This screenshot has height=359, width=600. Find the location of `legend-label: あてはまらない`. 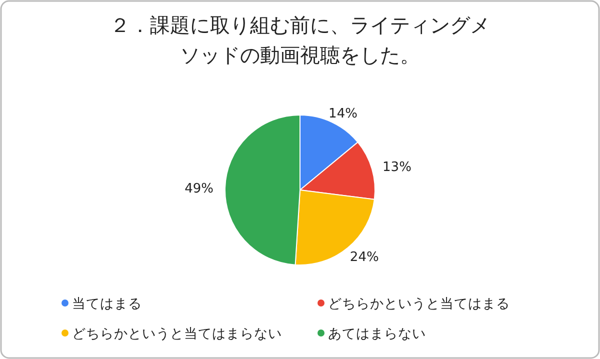

legend-label: あてはまらない is located at coordinates (377, 334).